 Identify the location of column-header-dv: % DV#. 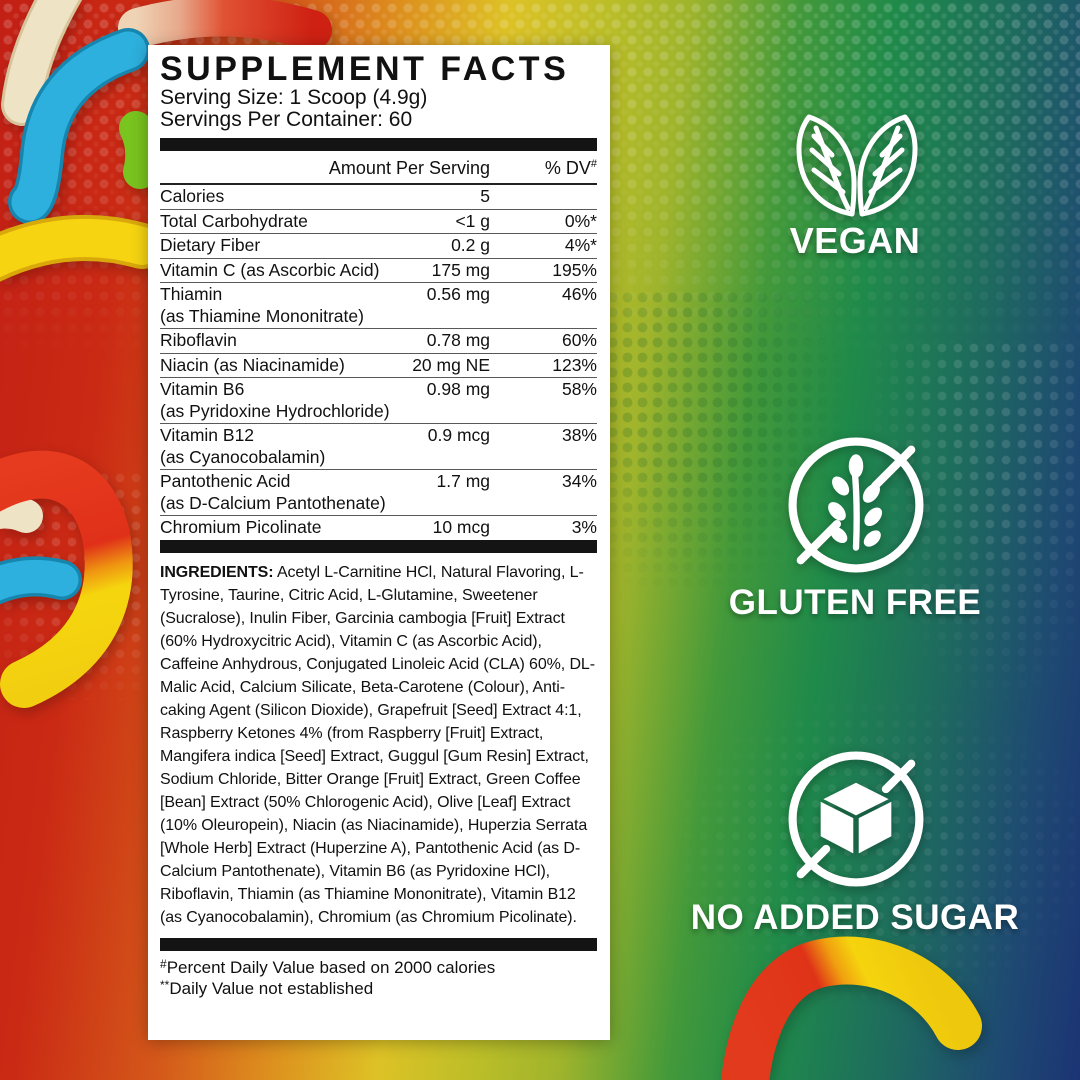
(570, 168).